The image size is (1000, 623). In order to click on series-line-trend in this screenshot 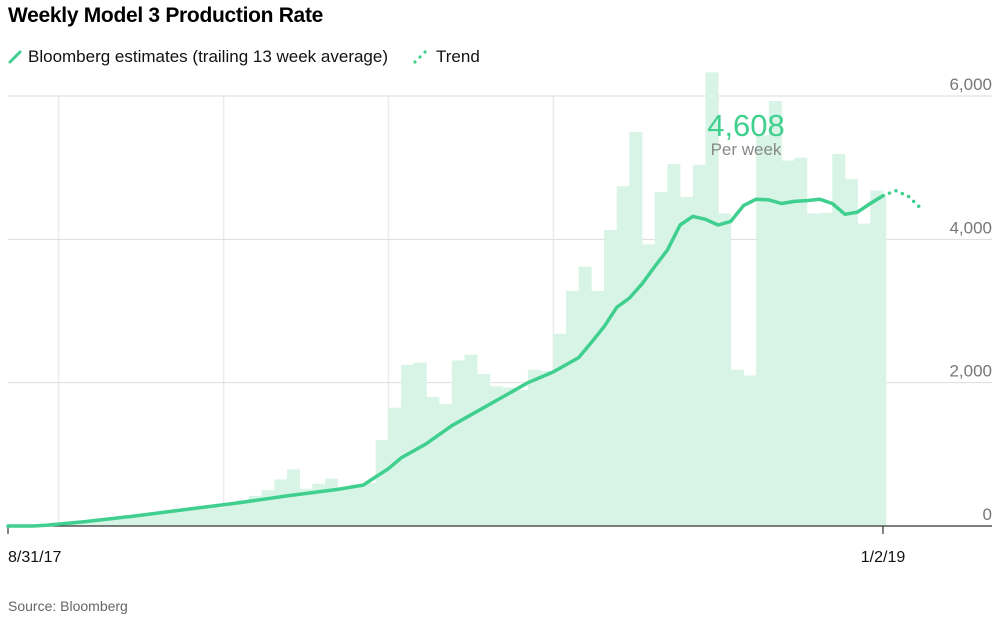, I will do `click(902, 199)`.